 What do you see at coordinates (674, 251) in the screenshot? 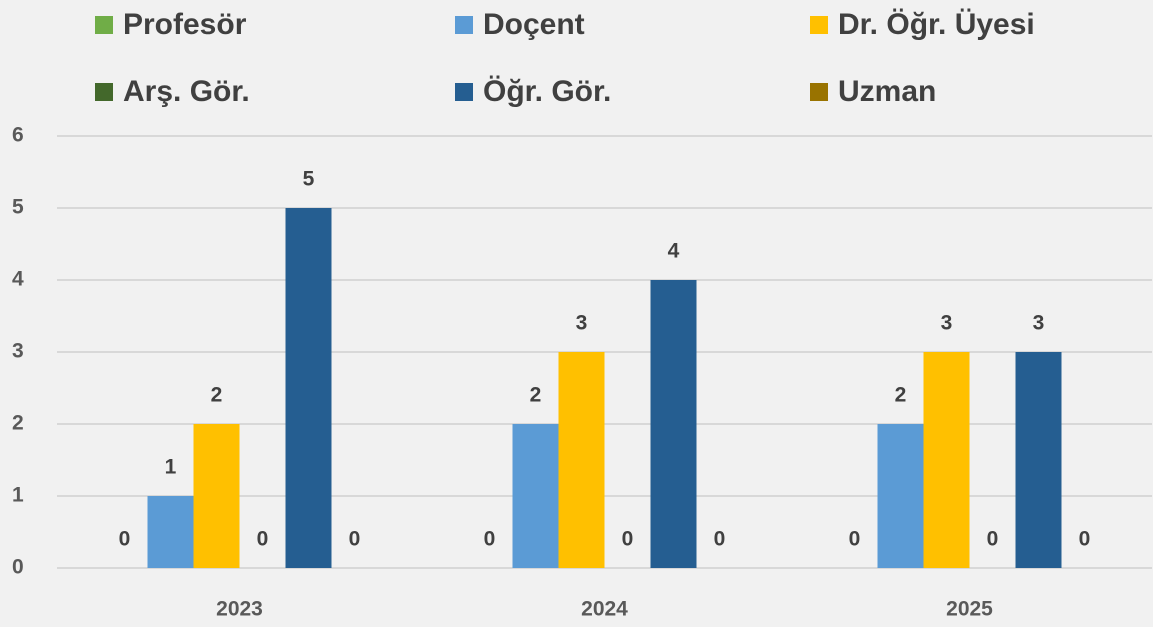
I see `data-label: 4` at bounding box center [674, 251].